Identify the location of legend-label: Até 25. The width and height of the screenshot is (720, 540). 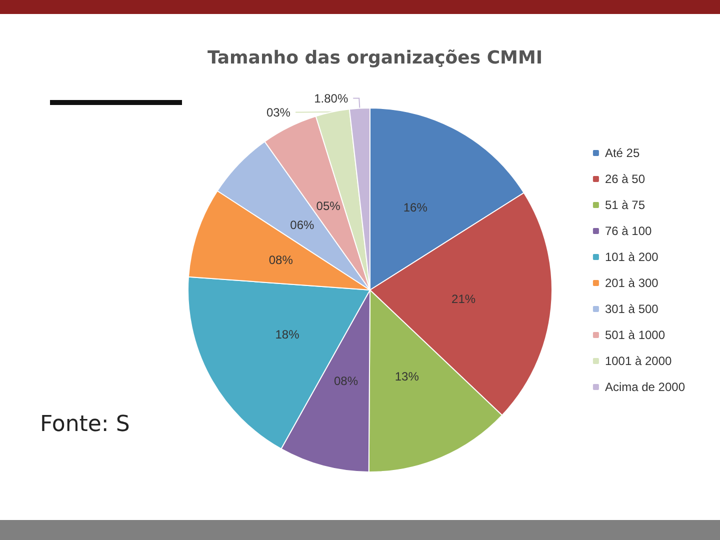
(622, 153).